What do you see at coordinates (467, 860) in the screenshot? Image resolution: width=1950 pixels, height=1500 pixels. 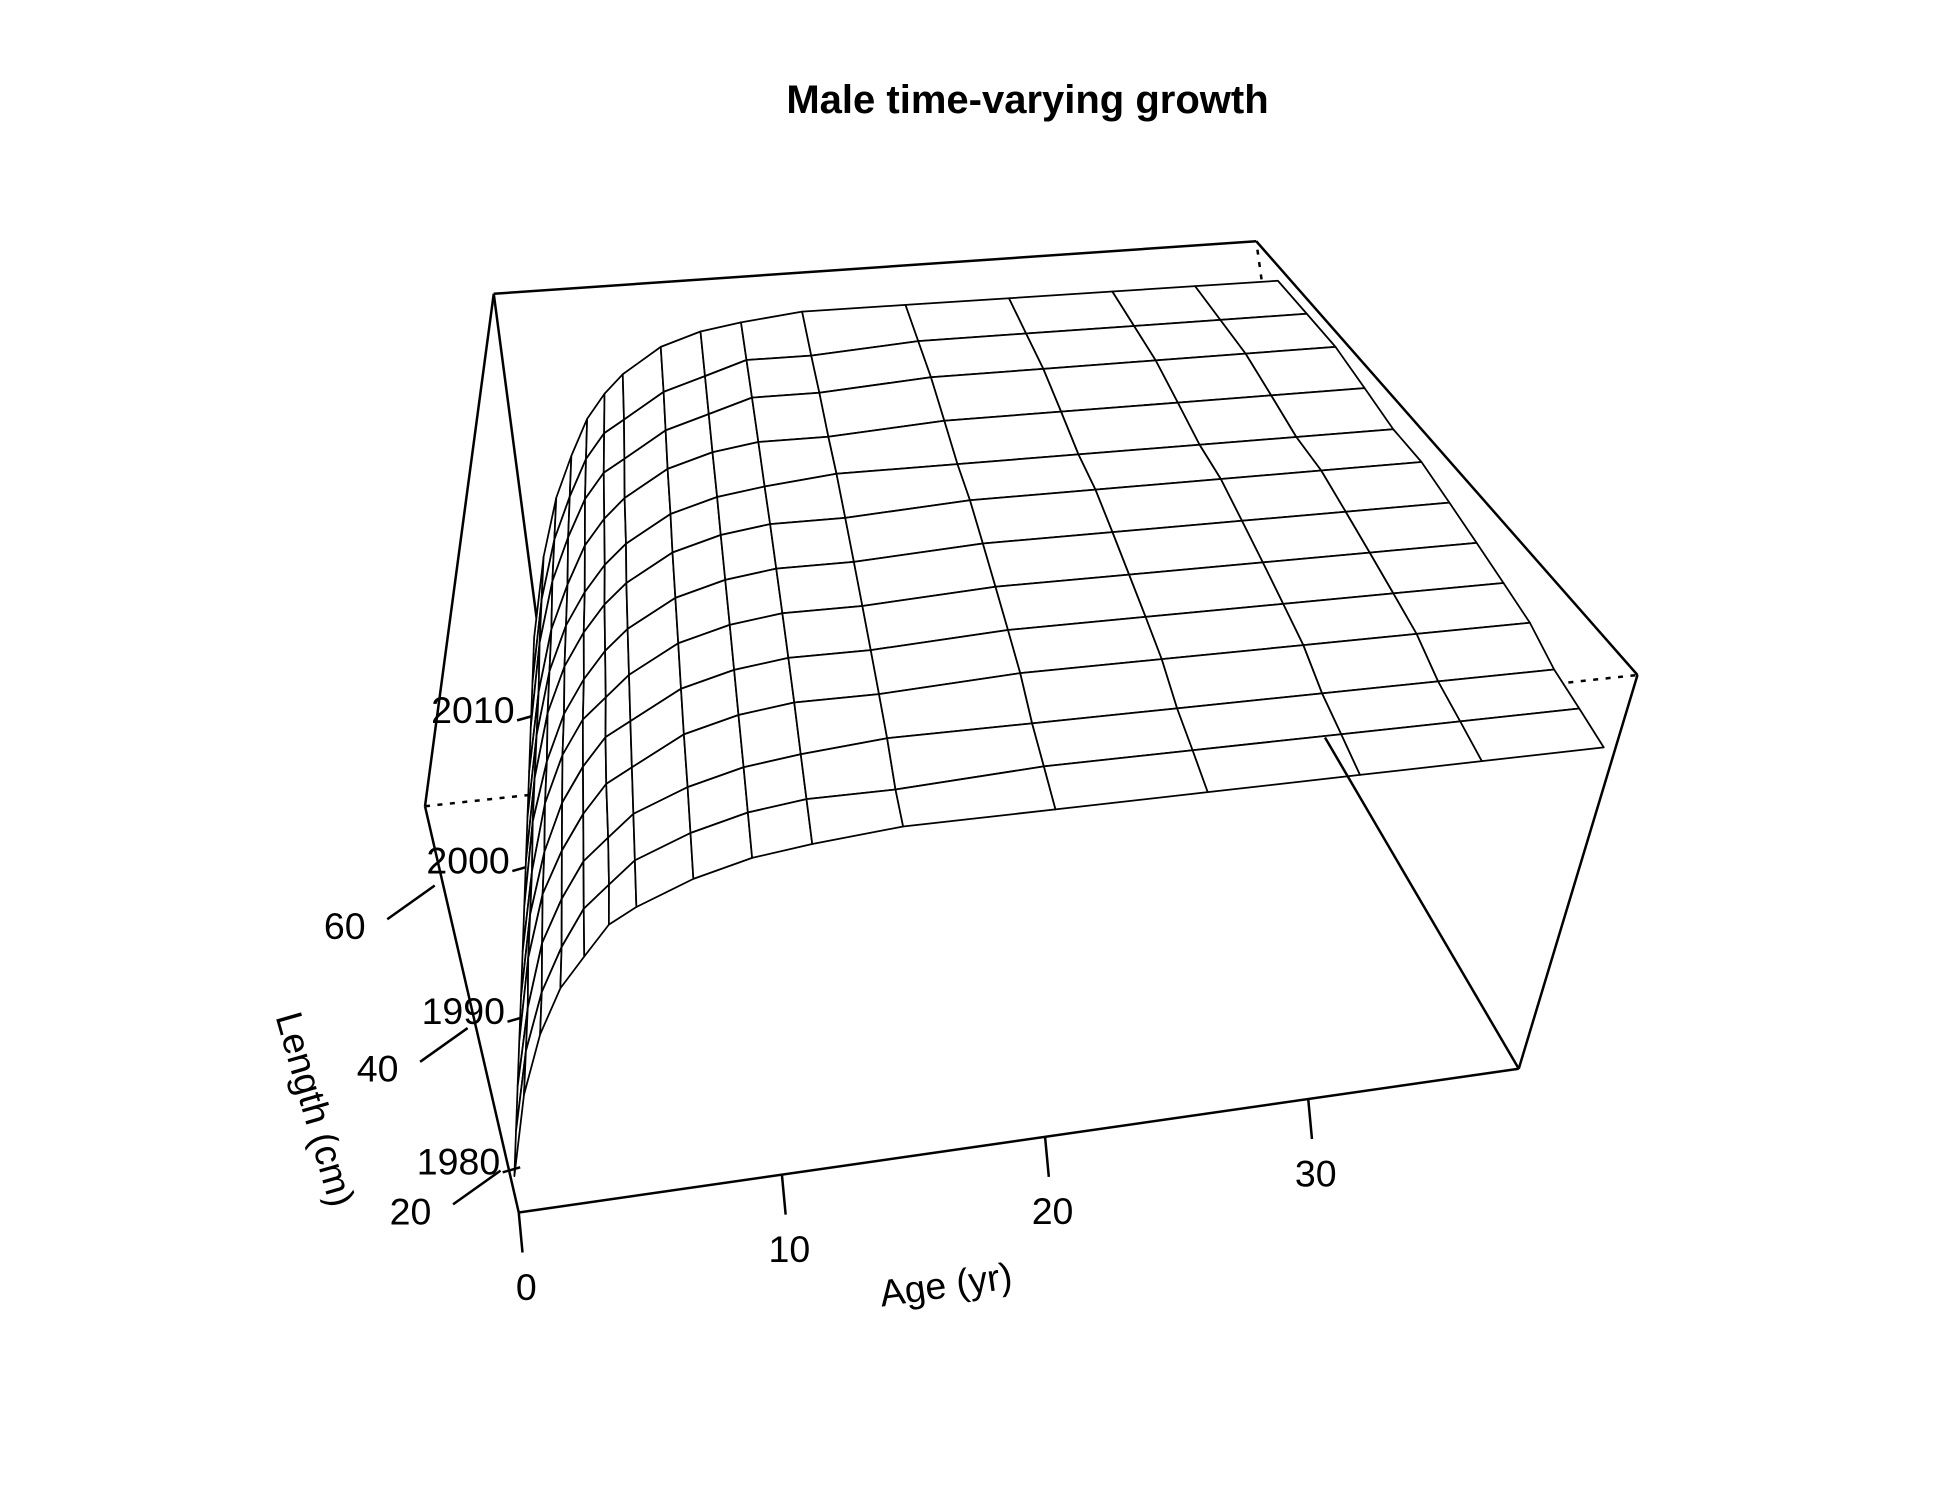 I see `y-tick-label: 2000` at bounding box center [467, 860].